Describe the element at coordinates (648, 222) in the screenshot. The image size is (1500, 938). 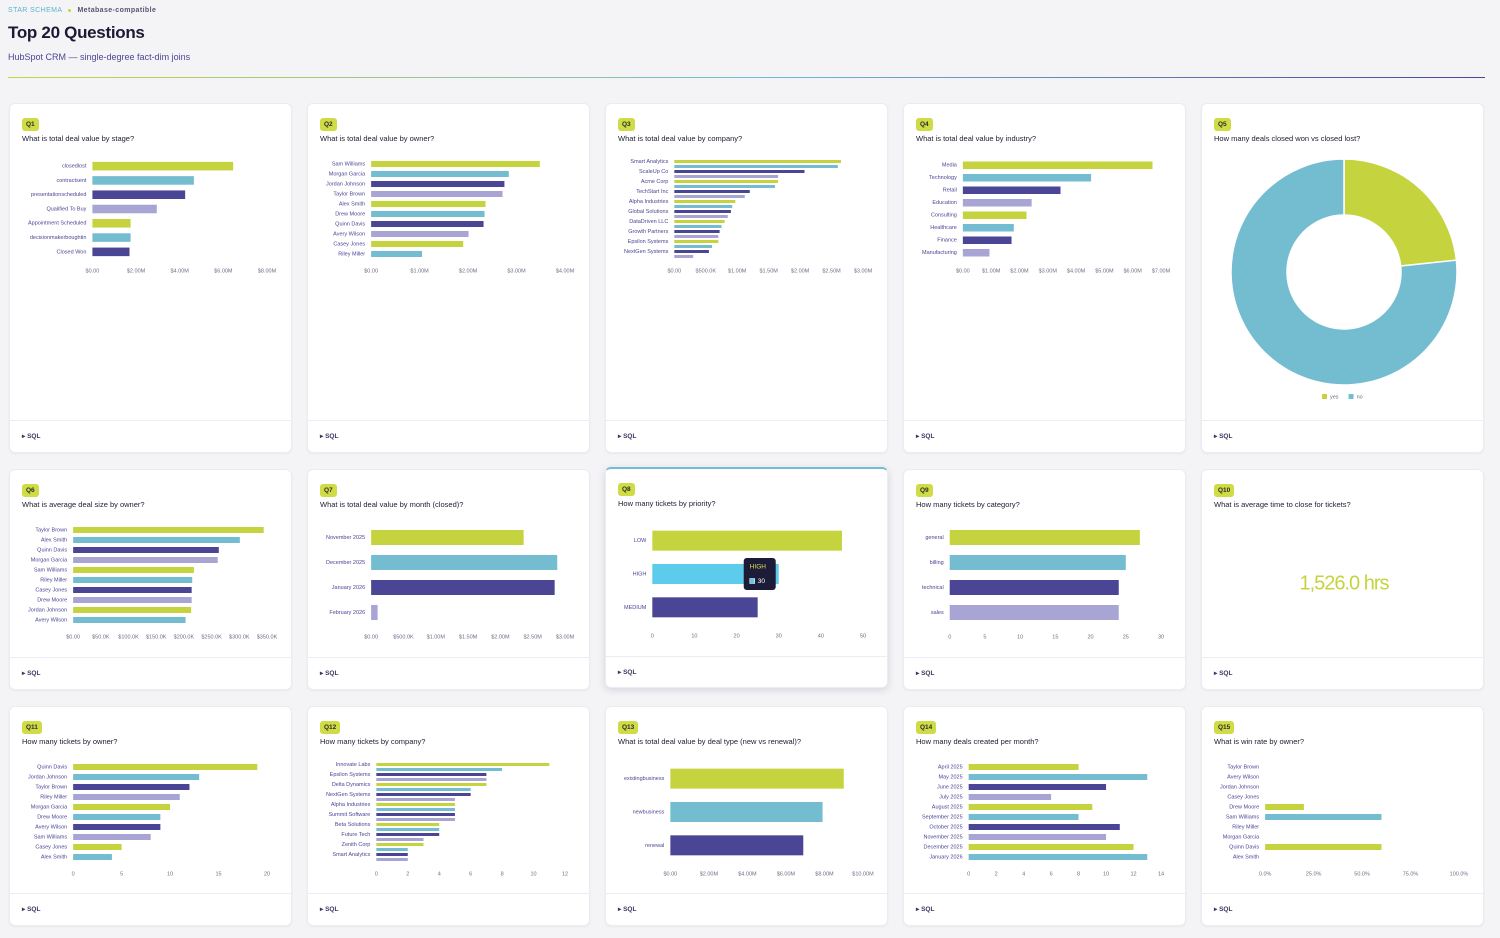
I see `category-label: DataDriven LLC` at that location.